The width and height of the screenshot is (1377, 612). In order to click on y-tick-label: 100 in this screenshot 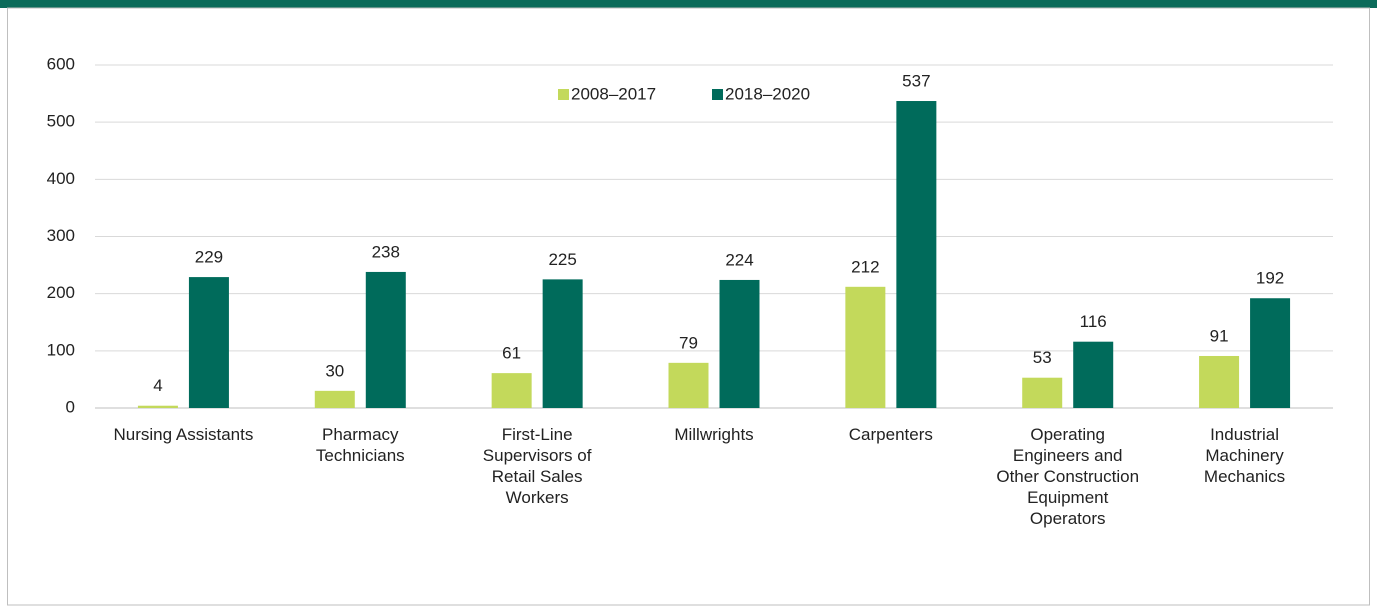, I will do `click(61, 349)`.